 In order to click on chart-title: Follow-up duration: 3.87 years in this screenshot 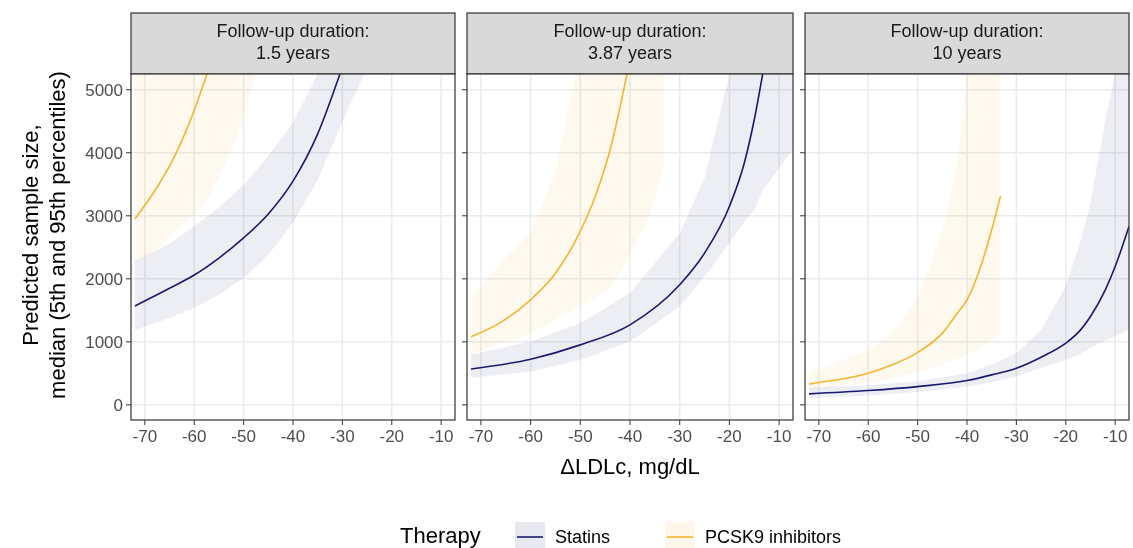, I will do `click(630, 42)`.